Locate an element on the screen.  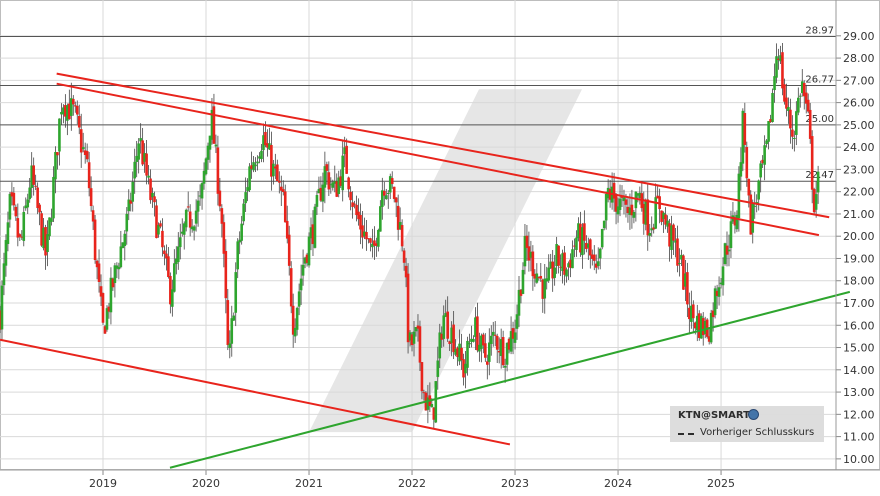
y-tick-label: 11.00 is located at coordinates (859, 437).